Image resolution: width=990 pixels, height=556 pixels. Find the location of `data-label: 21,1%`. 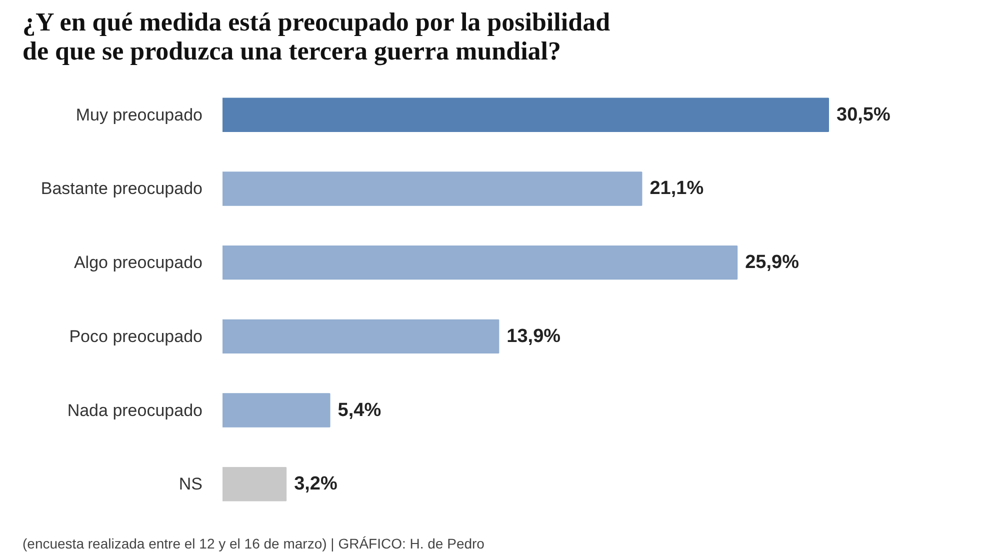

data-label: 21,1% is located at coordinates (677, 189).